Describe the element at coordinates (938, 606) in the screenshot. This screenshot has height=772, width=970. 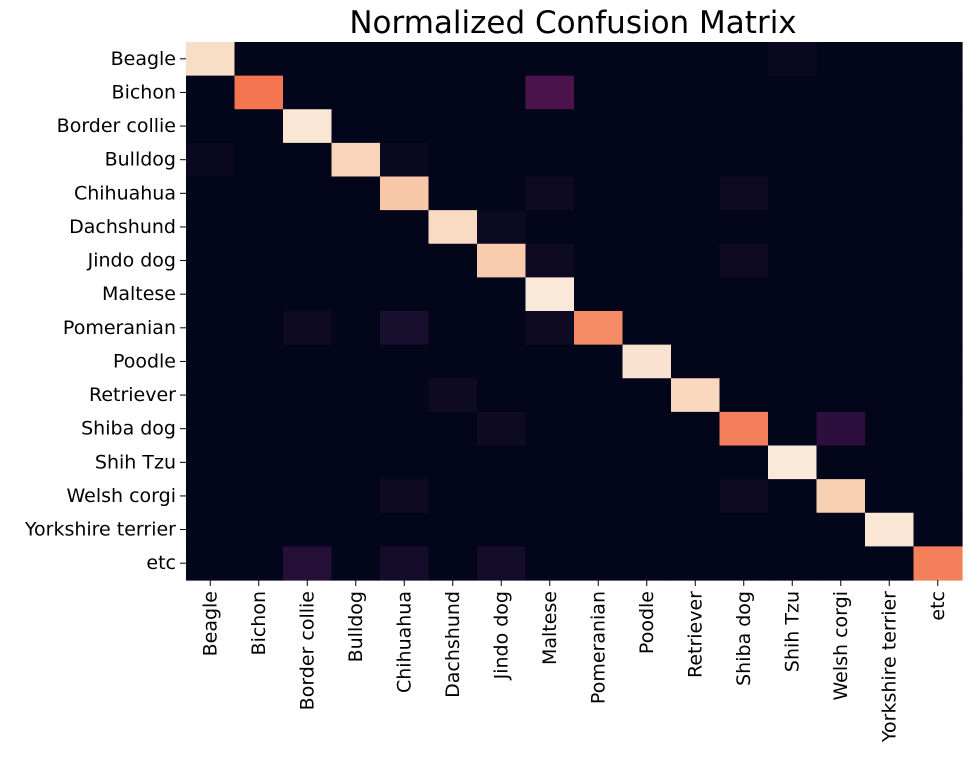
I see `x-tick-label: etc` at that location.